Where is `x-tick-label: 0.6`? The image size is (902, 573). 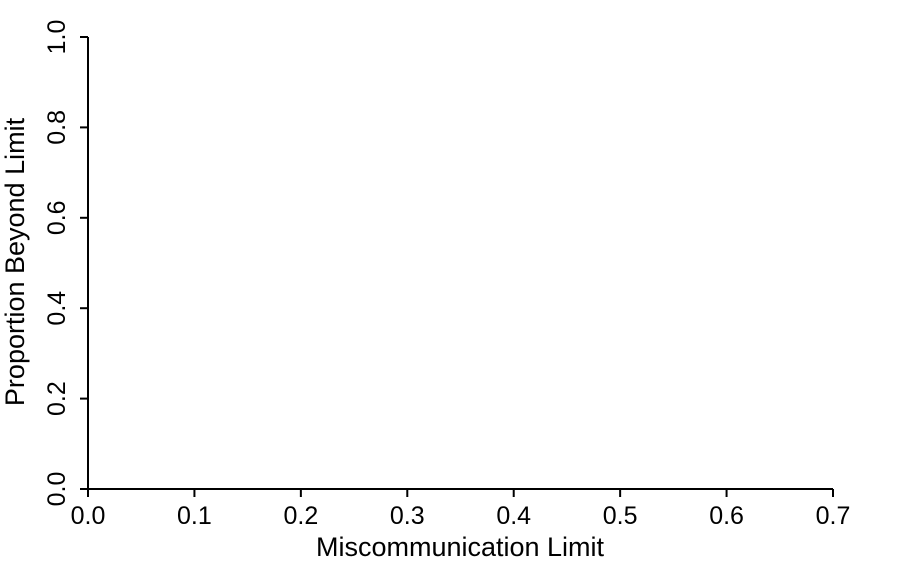 x-tick-label: 0.6 is located at coordinates (726, 516).